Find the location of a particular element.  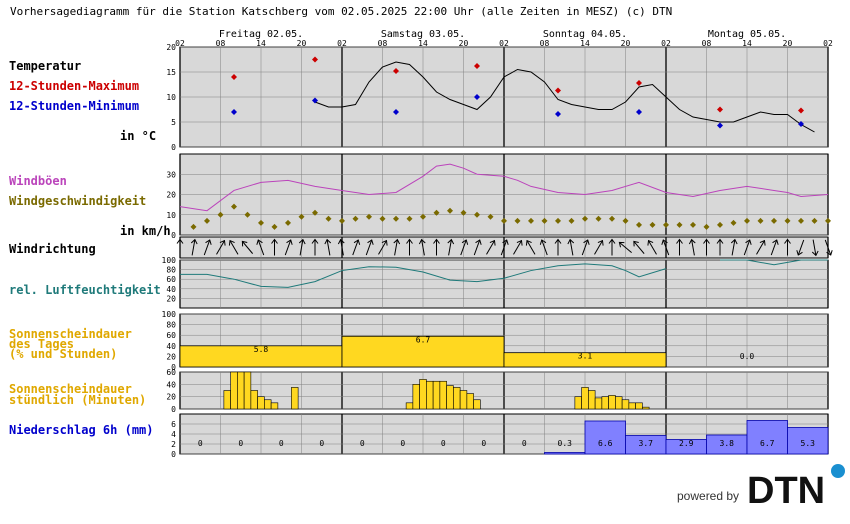

hour-tick: 02 is located at coordinates (180, 43).